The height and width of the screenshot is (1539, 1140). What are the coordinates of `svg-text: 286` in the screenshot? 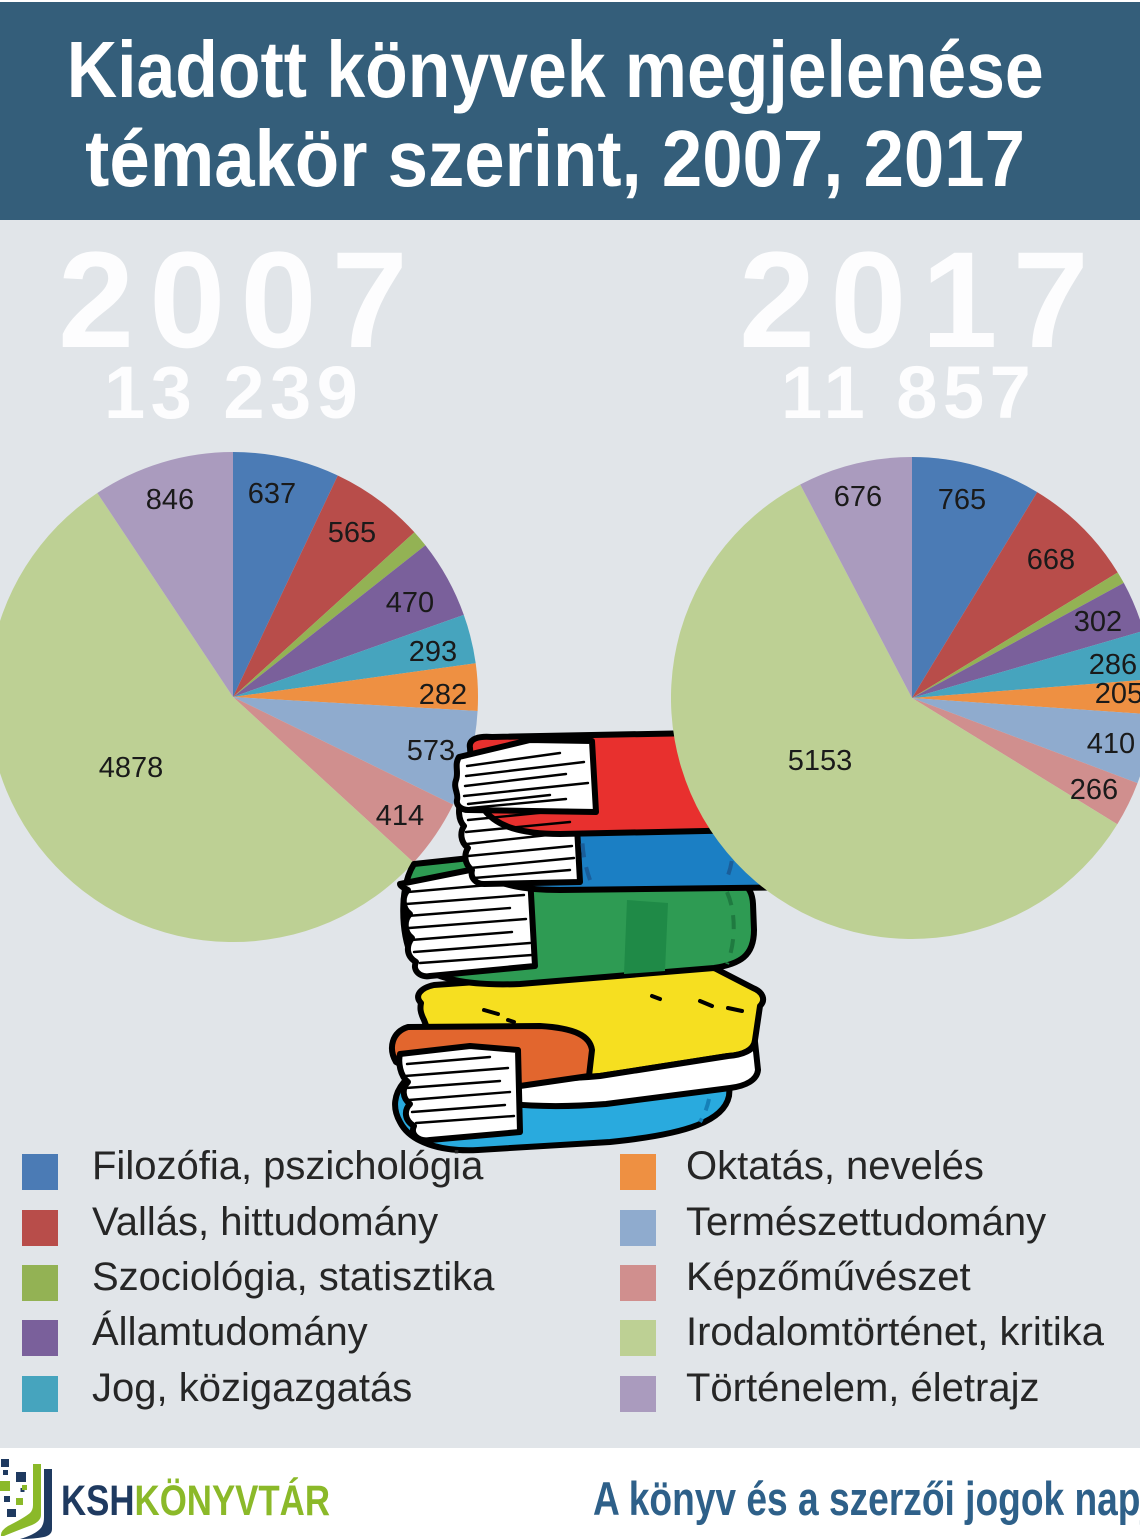 It's located at (1113, 665).